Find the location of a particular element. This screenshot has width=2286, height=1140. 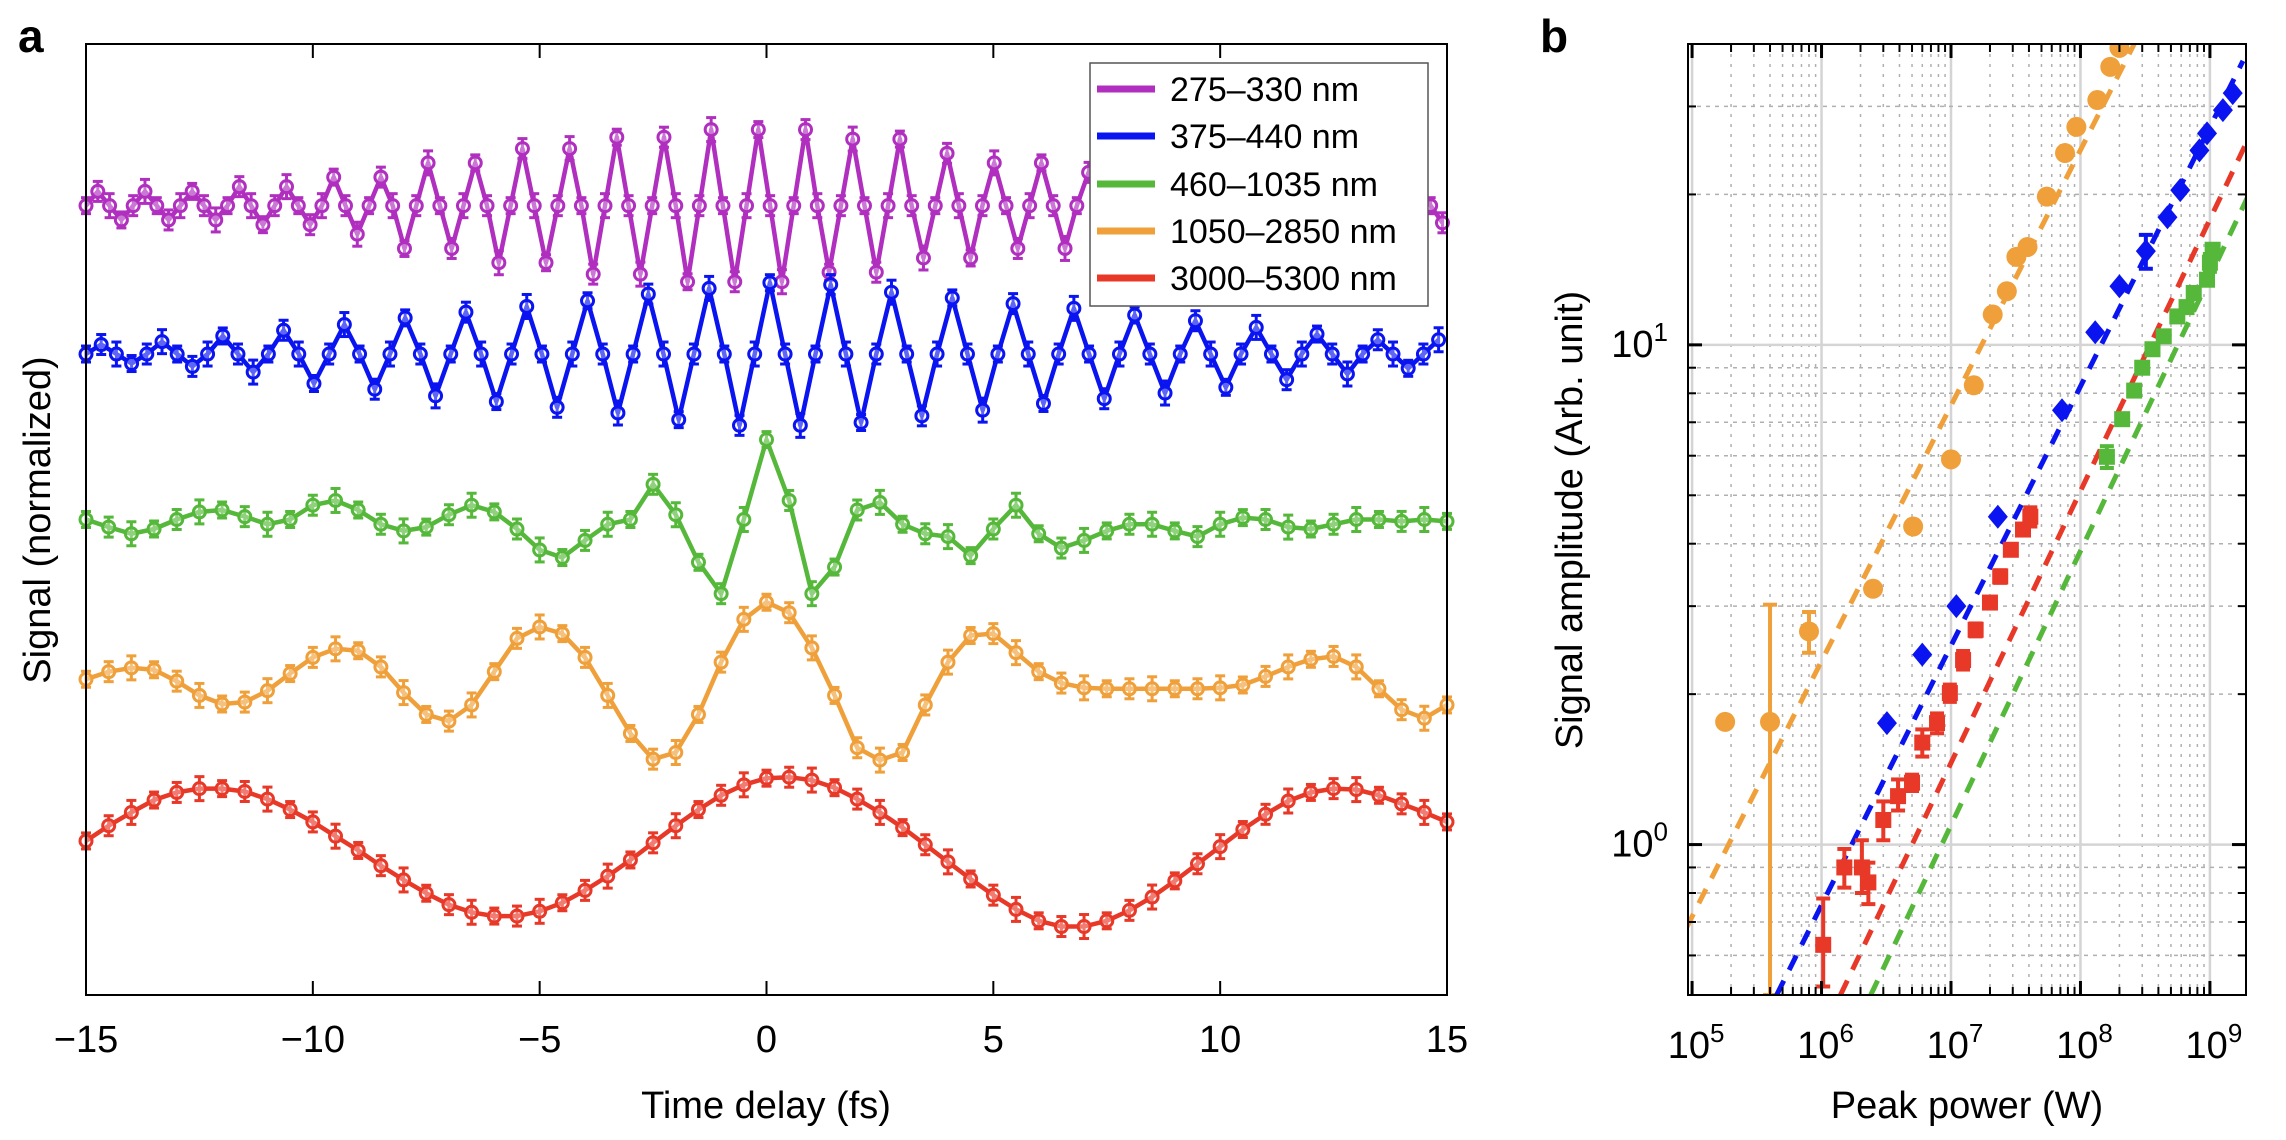

x-tick-label: −5 is located at coordinates (539, 1040).